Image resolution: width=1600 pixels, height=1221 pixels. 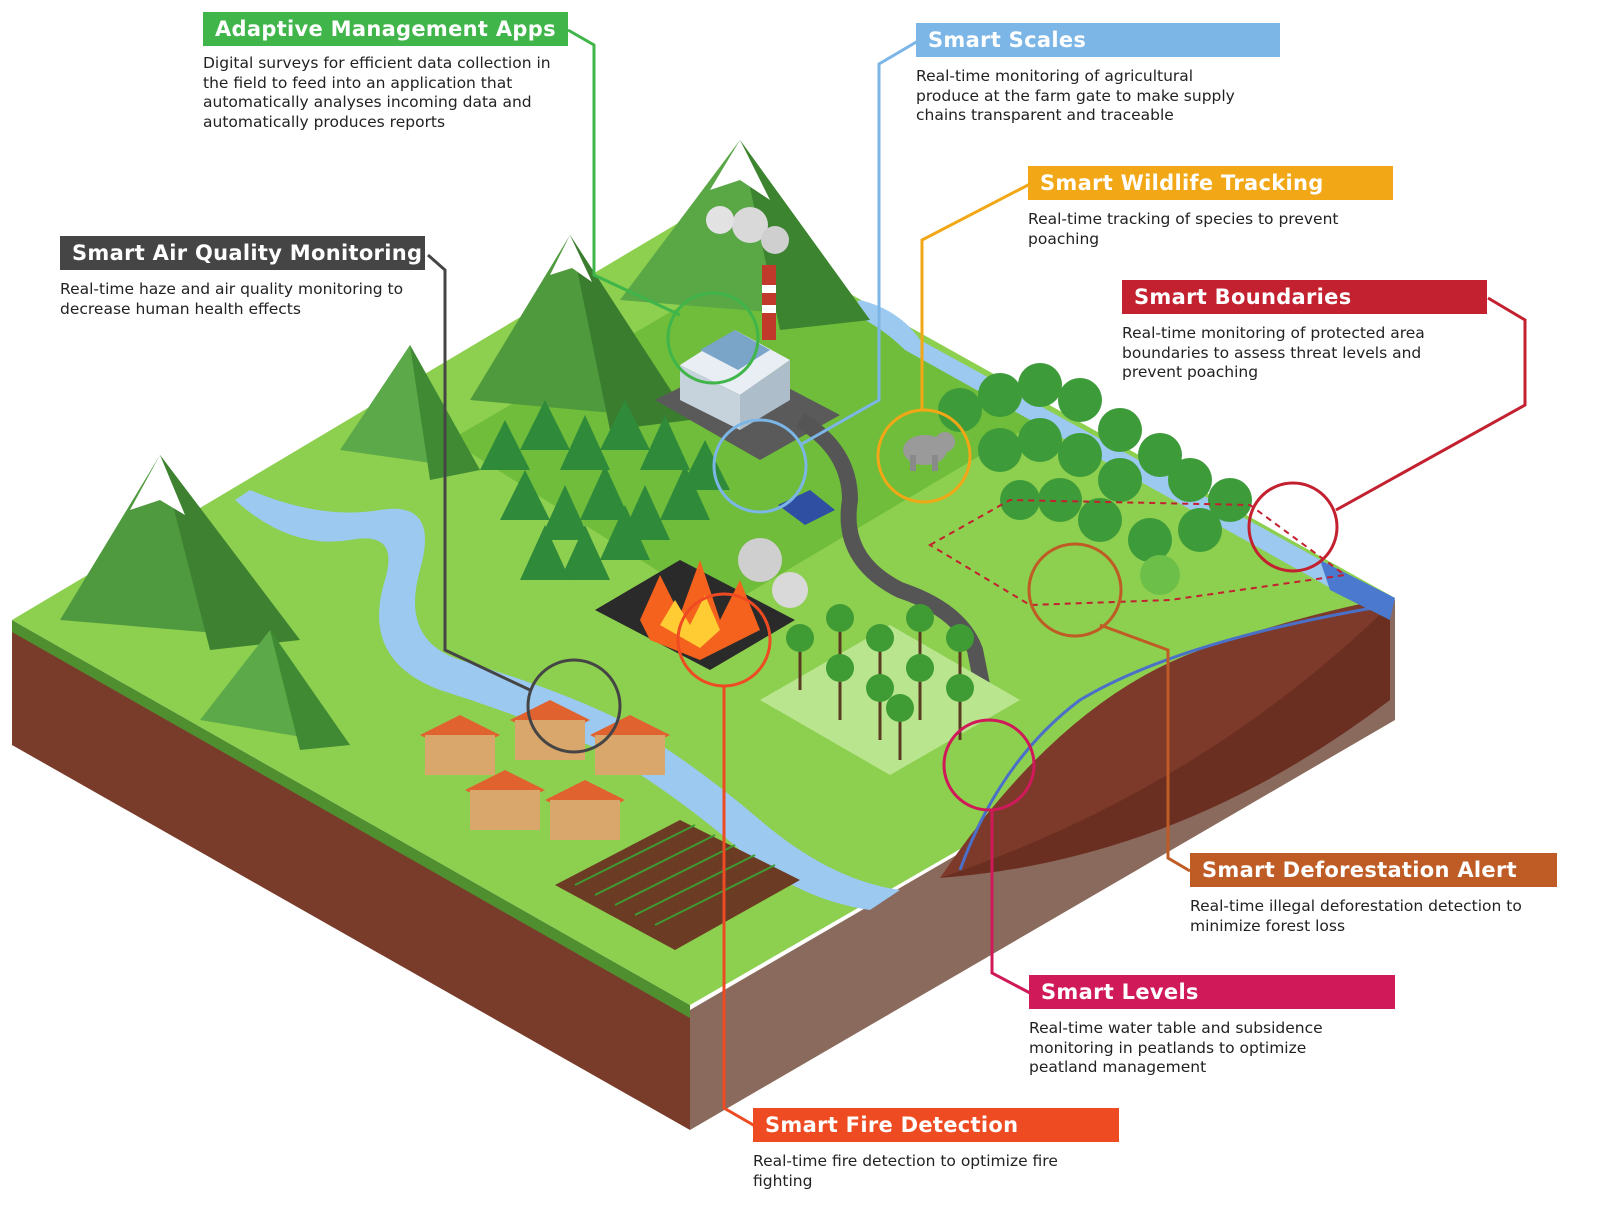 I want to click on boundaries-marker, so click(x=1293, y=527).